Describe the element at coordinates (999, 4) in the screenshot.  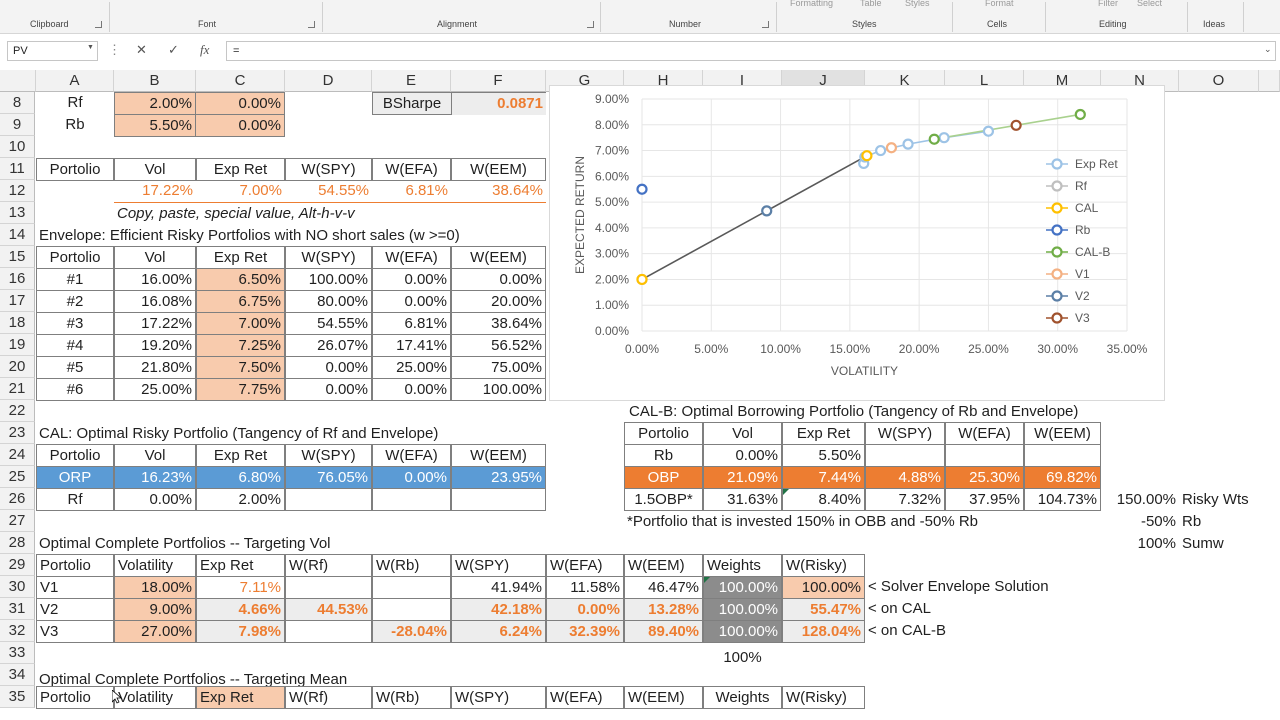
I see `format-cells-button: Format` at that location.